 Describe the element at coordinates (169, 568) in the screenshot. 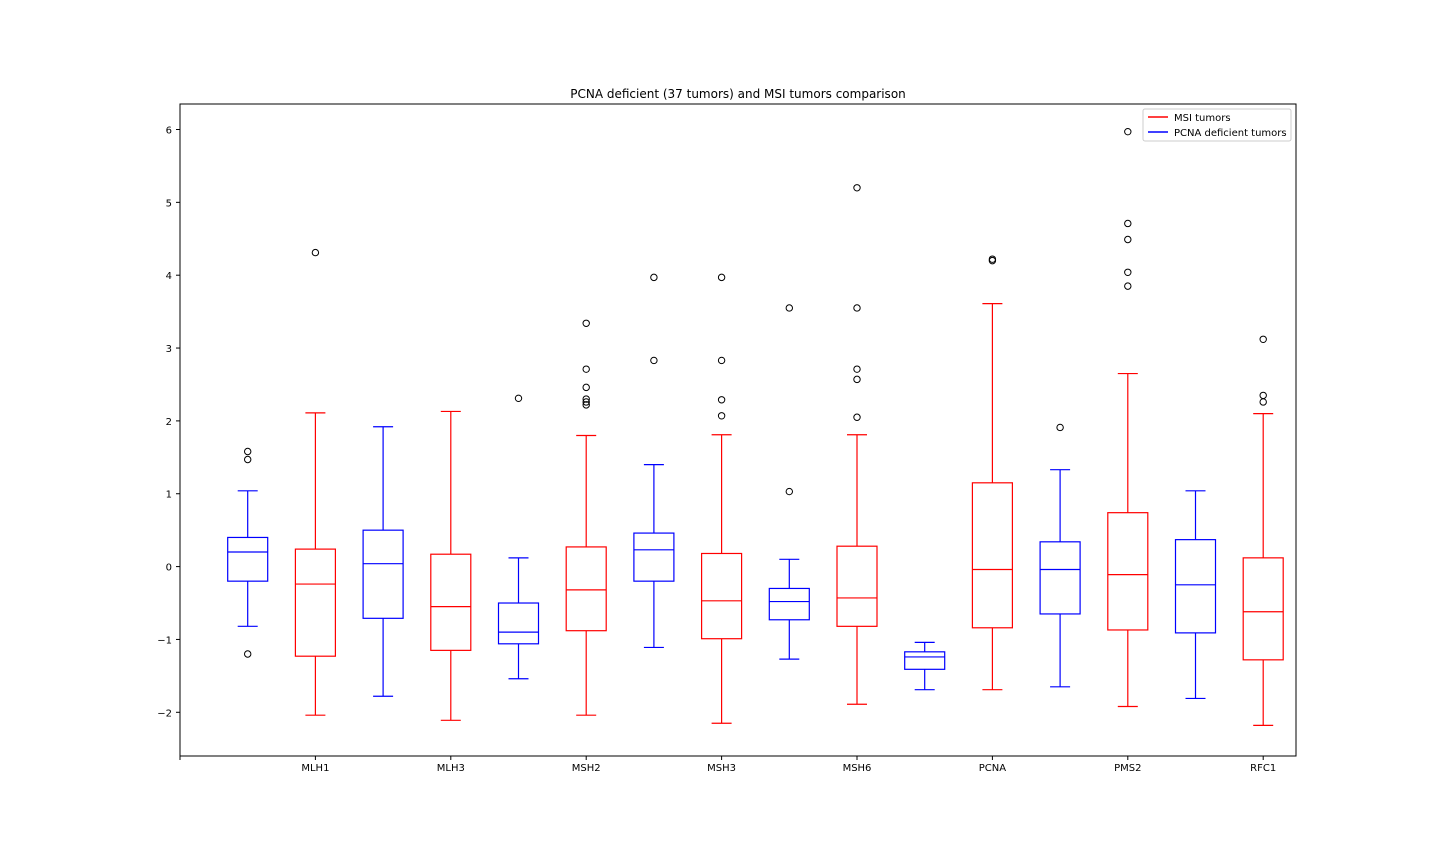

I see `y-tick-label: 0` at that location.